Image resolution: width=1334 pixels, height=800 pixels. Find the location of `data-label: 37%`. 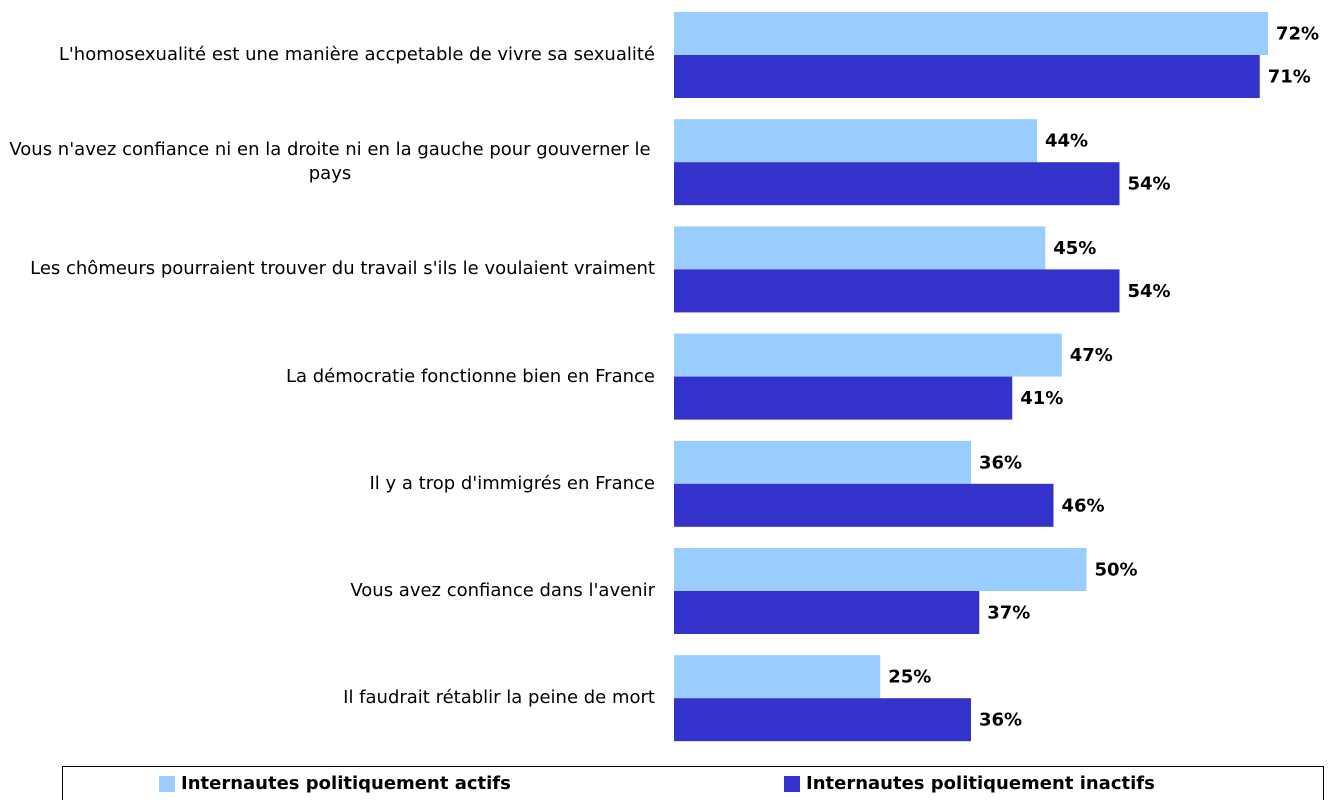

data-label: 37% is located at coordinates (1008, 613).